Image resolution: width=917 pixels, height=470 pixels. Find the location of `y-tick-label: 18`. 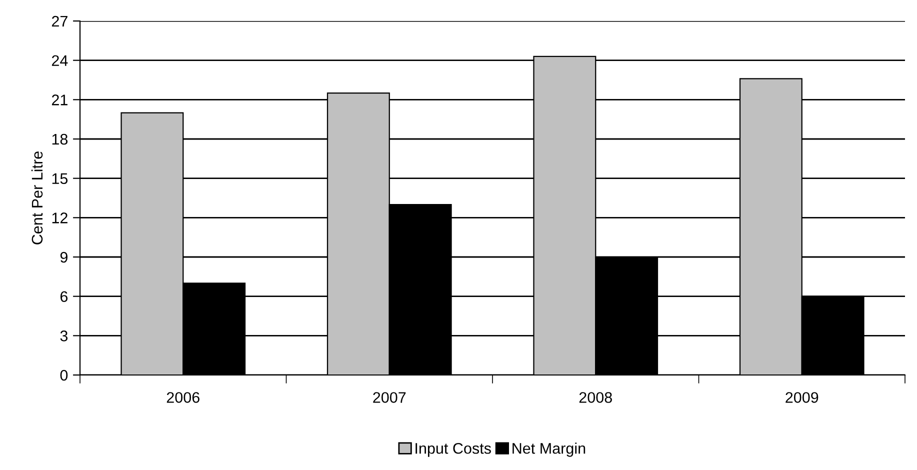

y-tick-label: 18 is located at coordinates (60, 139).